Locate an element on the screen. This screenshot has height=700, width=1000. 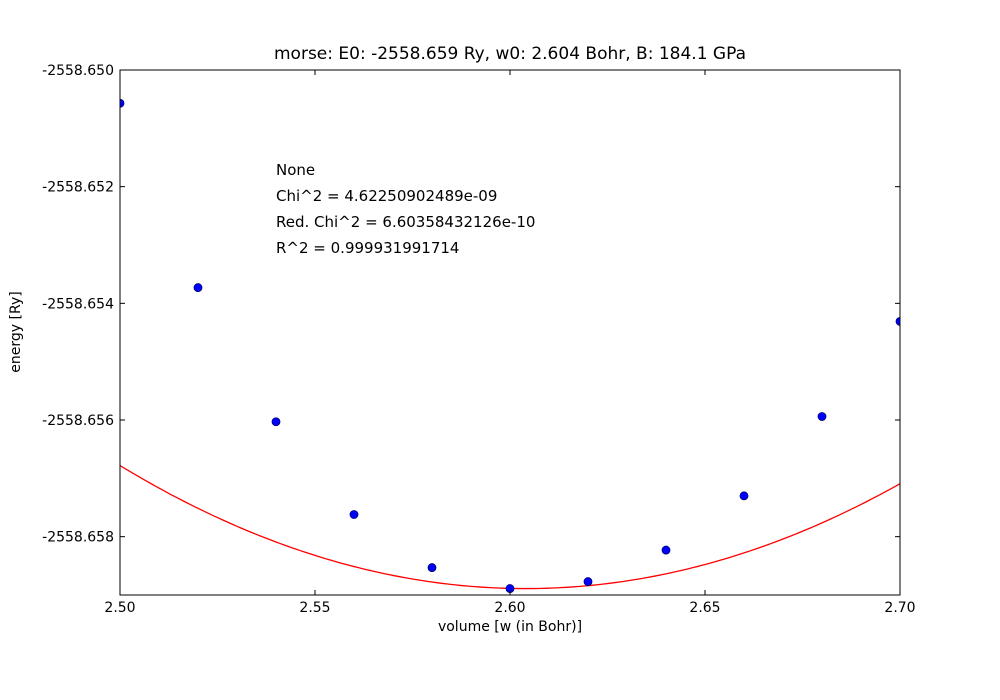
x-tick-label: 2.70 is located at coordinates (899, 608).